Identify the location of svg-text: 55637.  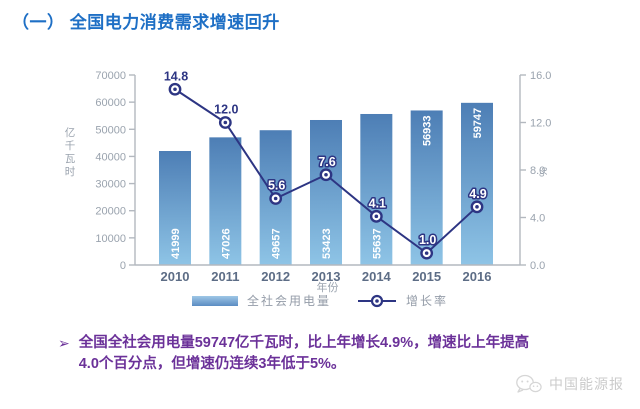
(377, 243).